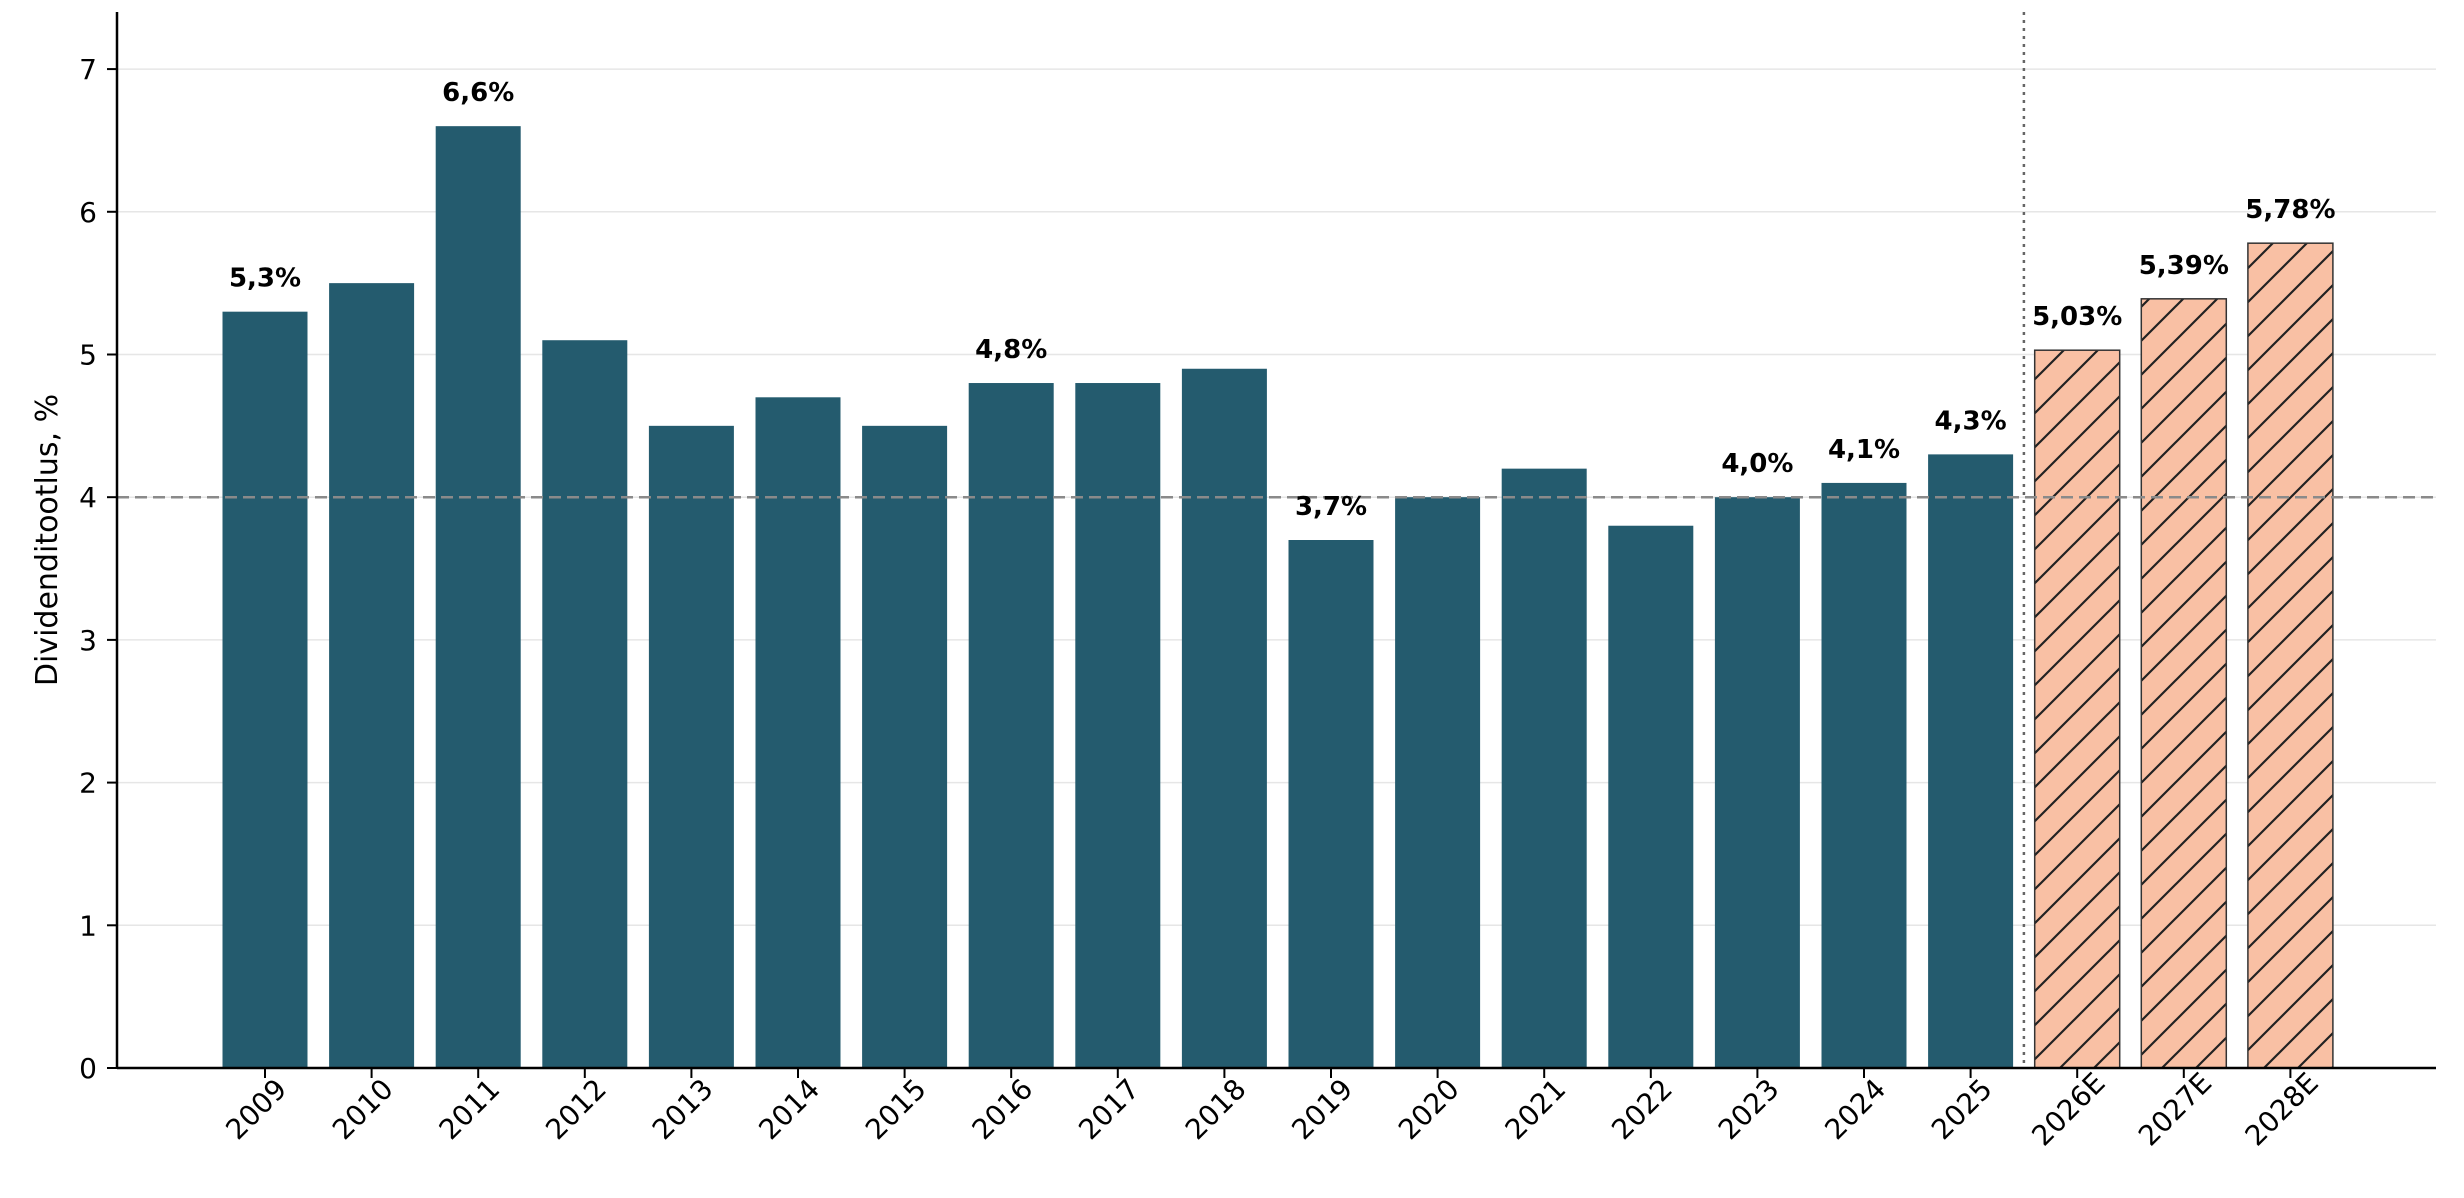  I want to click on x-tick-label: 2018, so click(1216, 1109).